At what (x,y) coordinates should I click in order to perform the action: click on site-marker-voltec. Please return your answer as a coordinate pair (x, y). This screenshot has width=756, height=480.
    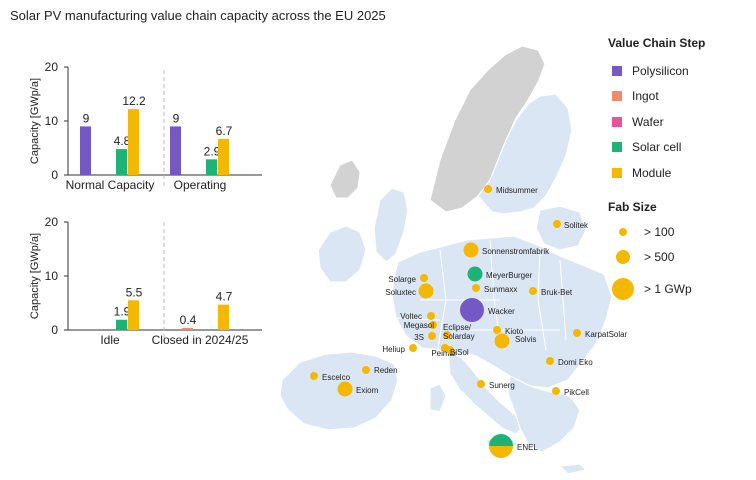
    Looking at the image, I should click on (431, 316).